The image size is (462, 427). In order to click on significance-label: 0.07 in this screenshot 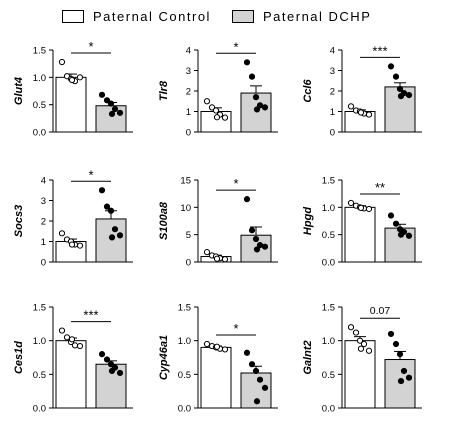, I will do `click(380, 311)`.